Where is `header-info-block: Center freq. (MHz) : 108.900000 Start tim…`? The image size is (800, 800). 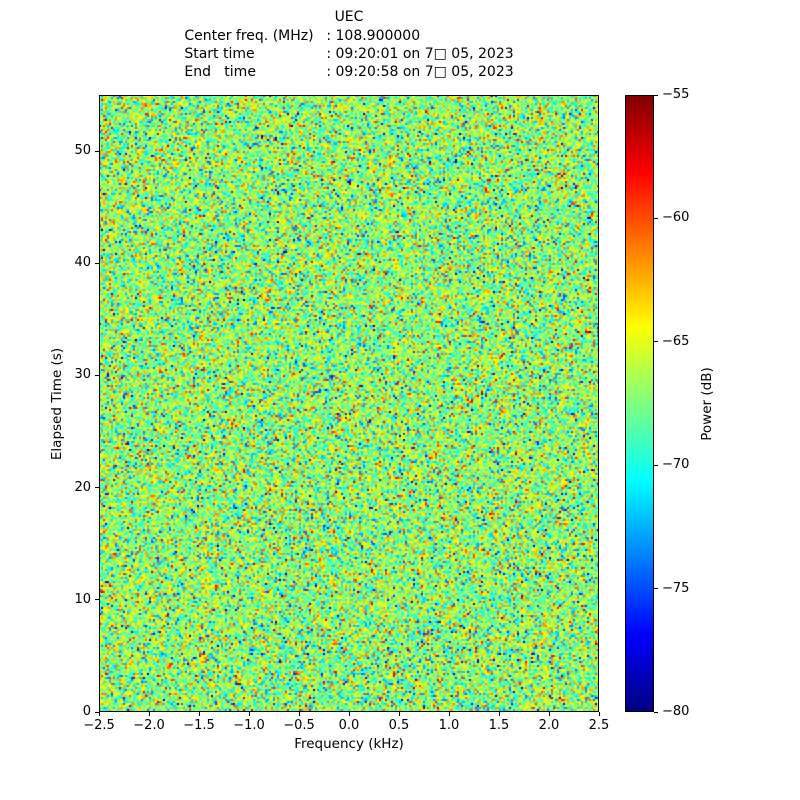 header-info-block: Center freq. (MHz) : 108.900000 Start tim… is located at coordinates (348, 54).